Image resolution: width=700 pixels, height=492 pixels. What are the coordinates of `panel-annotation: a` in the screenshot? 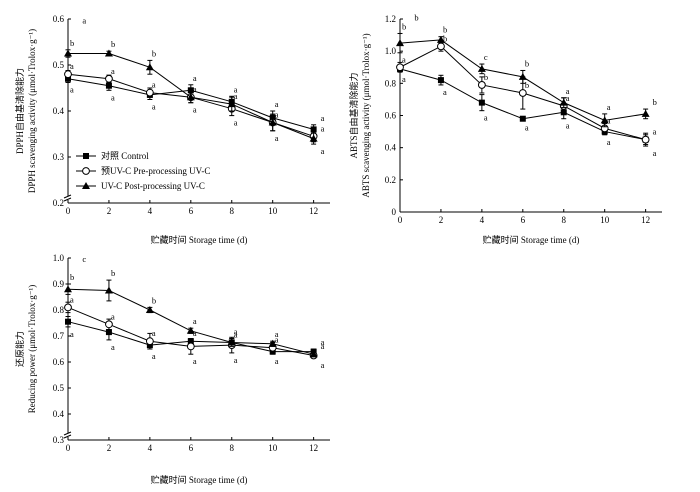 It's located at (84, 21).